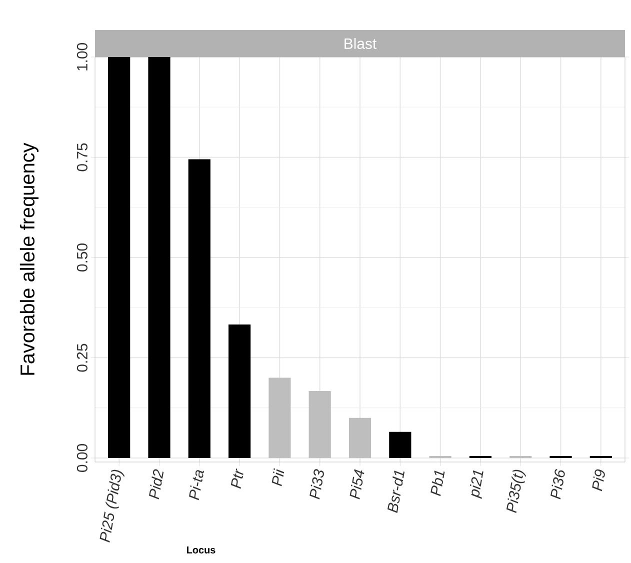 The height and width of the screenshot is (563, 631). I want to click on y-tick-label: 0.75, so click(82, 157).